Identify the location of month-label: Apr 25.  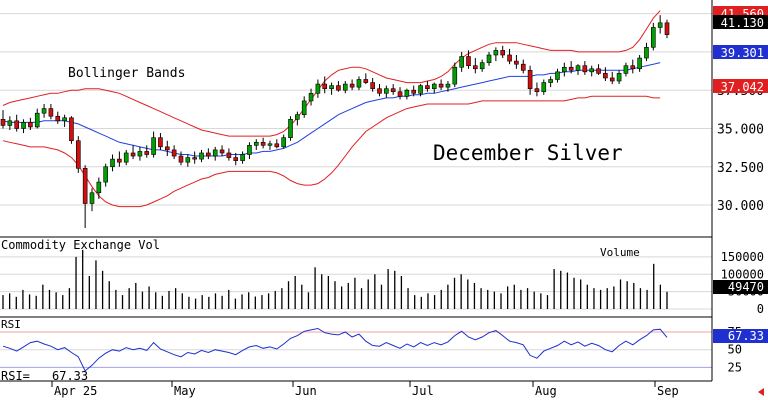
(75, 391).